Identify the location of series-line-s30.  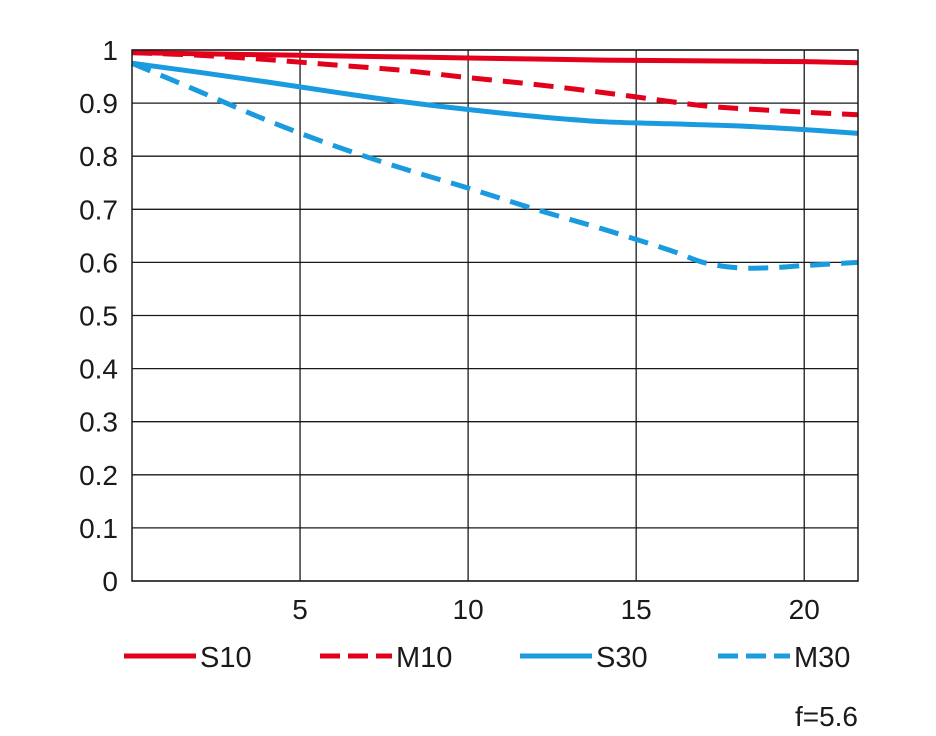
(495, 98).